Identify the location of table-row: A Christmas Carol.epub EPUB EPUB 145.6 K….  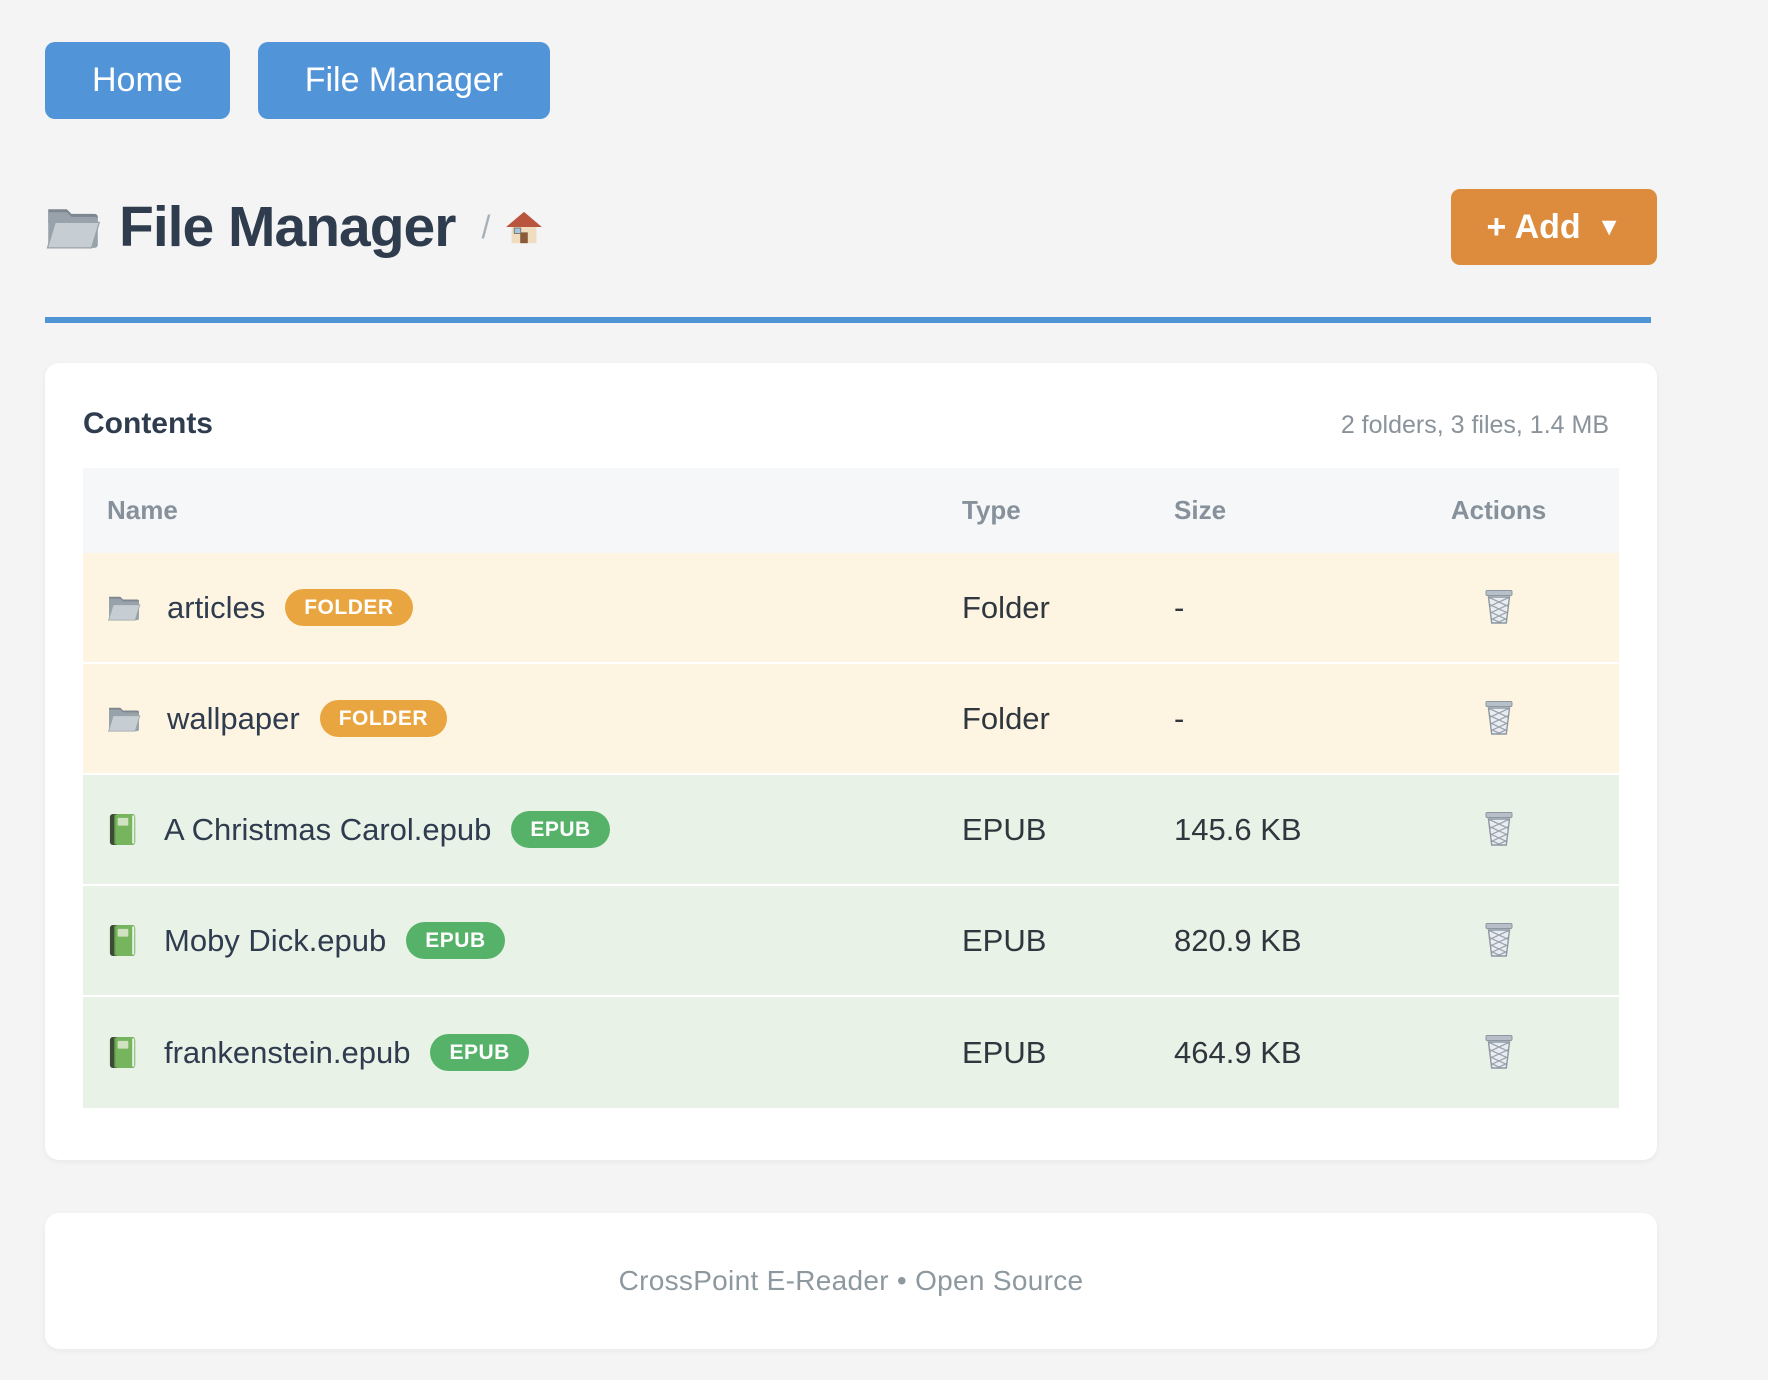
(851, 830).